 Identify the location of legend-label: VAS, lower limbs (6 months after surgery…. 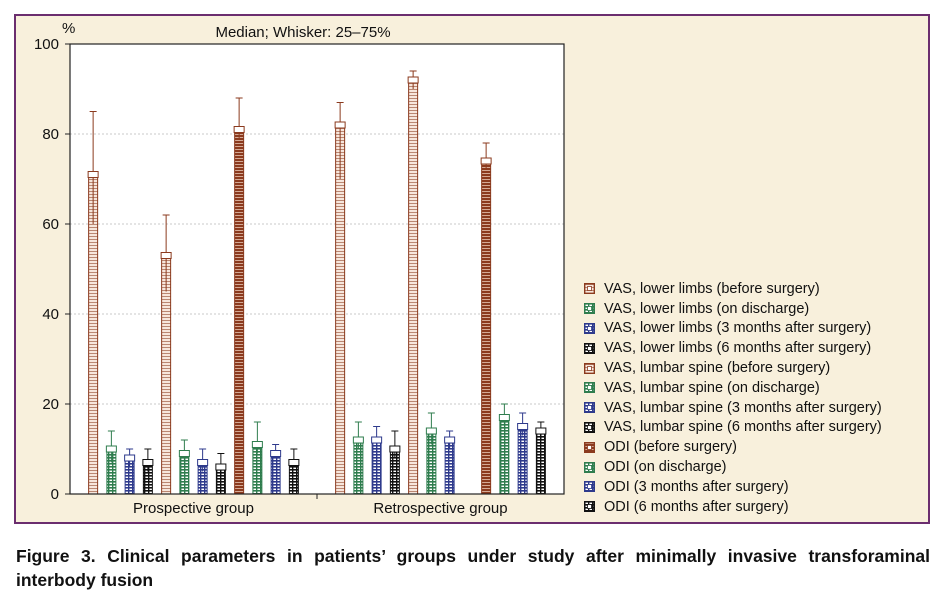
(738, 348).